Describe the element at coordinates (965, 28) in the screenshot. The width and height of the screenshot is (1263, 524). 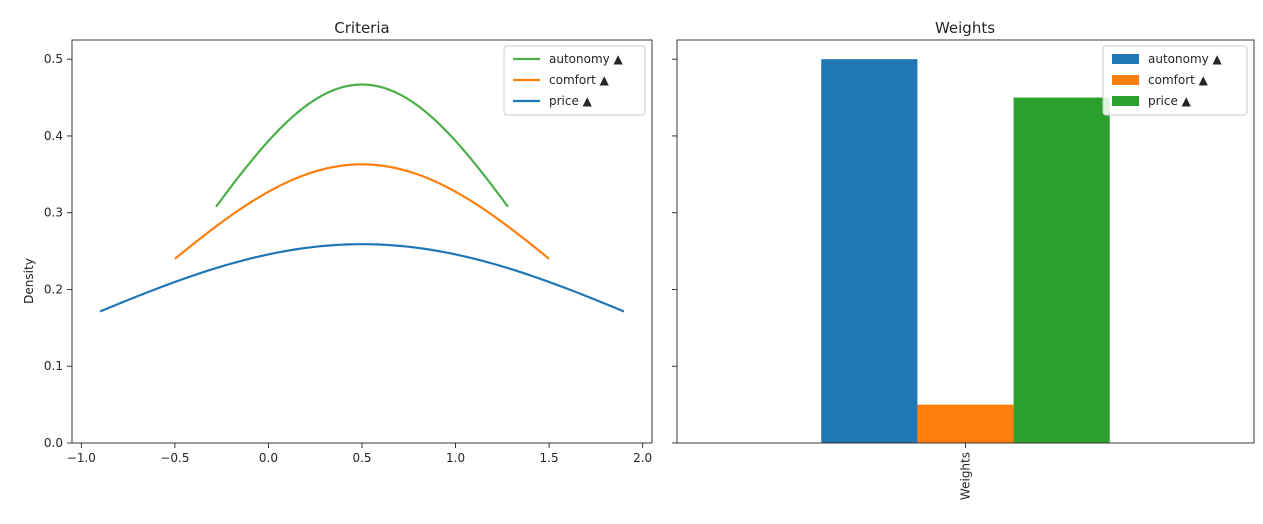
I see `weights-title: Weights` at that location.